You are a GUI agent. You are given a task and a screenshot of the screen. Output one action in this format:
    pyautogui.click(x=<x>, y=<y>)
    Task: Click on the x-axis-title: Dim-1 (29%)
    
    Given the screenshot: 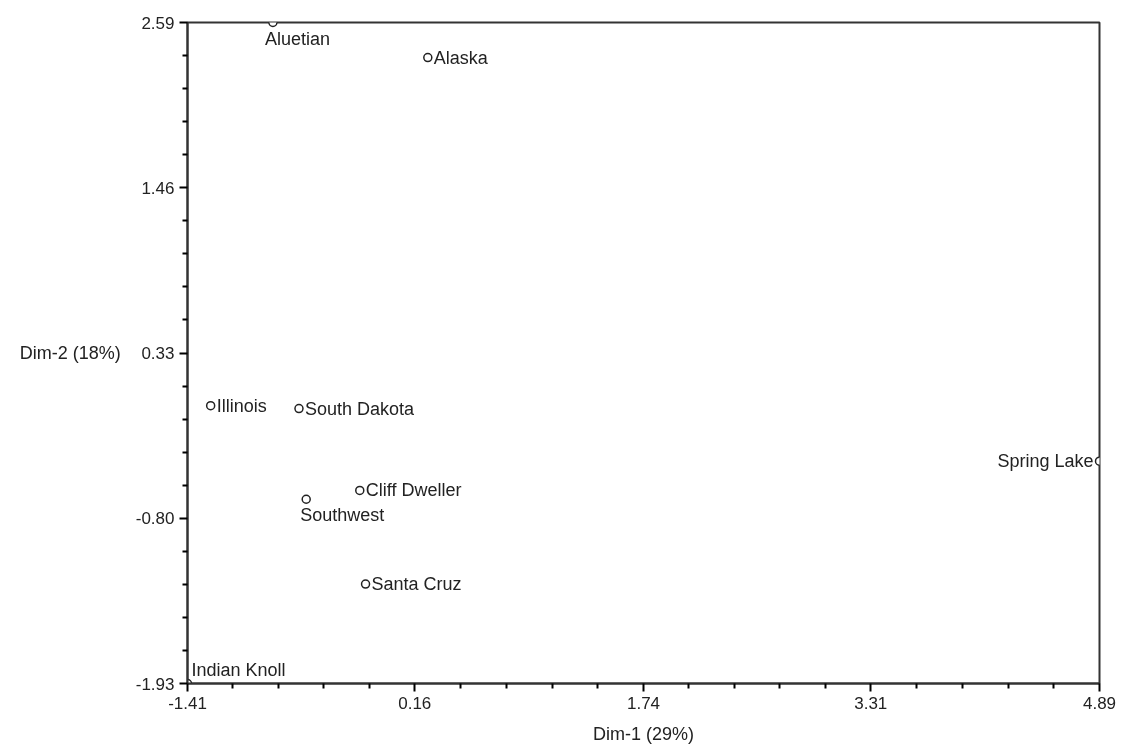 What is the action you would take?
    pyautogui.click(x=643, y=733)
    